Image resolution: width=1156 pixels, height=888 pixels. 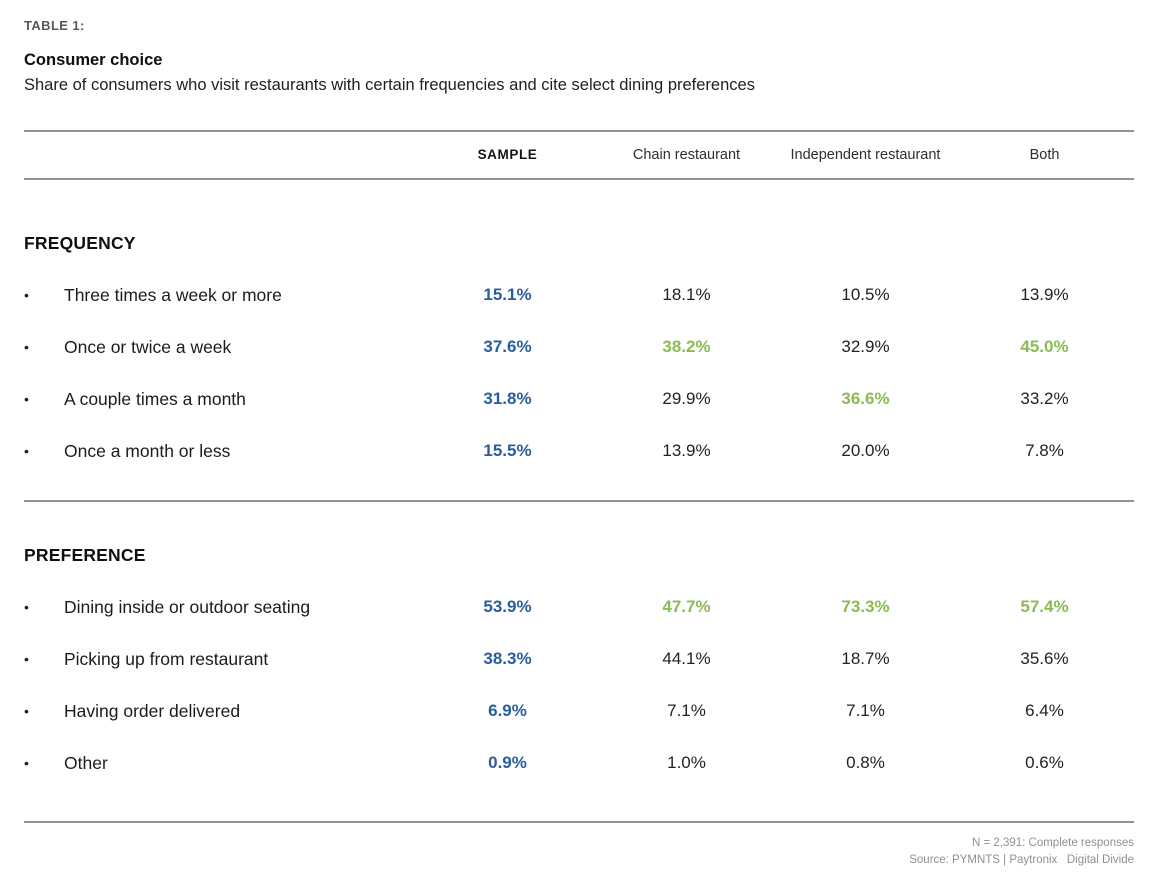 I want to click on row-label: Having order delivered, so click(x=152, y=711).